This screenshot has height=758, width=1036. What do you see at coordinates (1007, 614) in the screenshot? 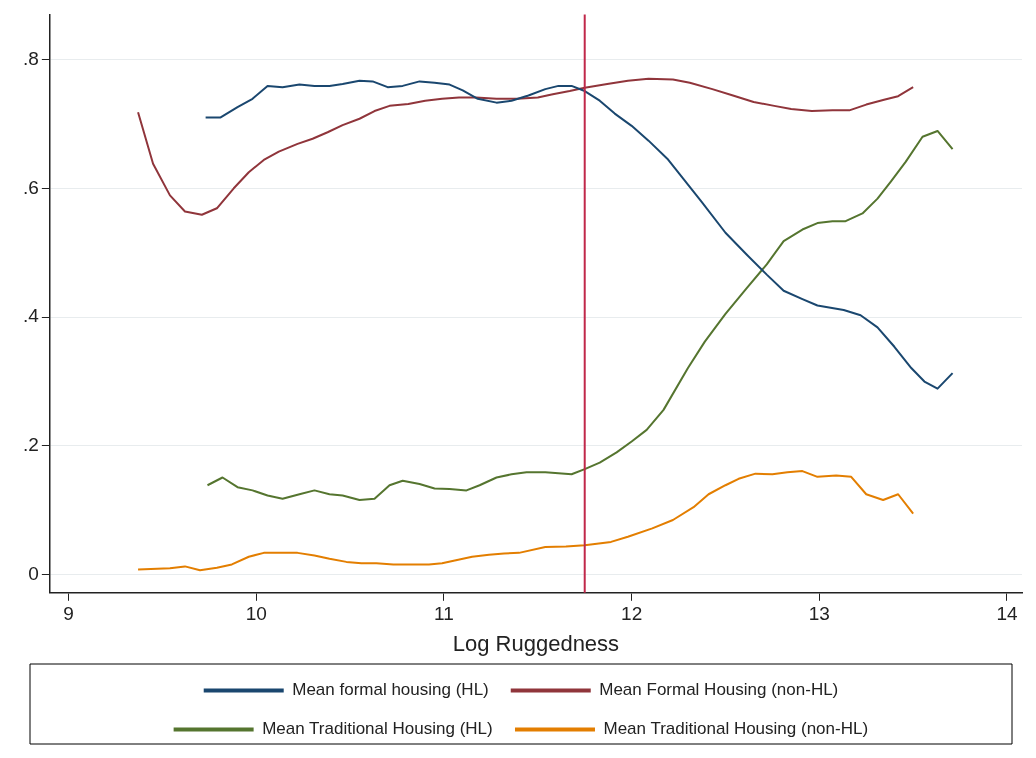
I see `x-tick-label: 14` at bounding box center [1007, 614].